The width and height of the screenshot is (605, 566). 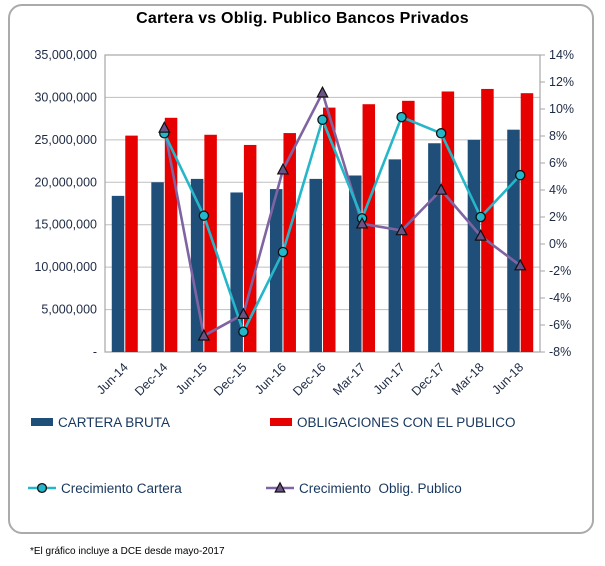 I want to click on x-axis-tick-label: Dec-17, so click(x=428, y=379).